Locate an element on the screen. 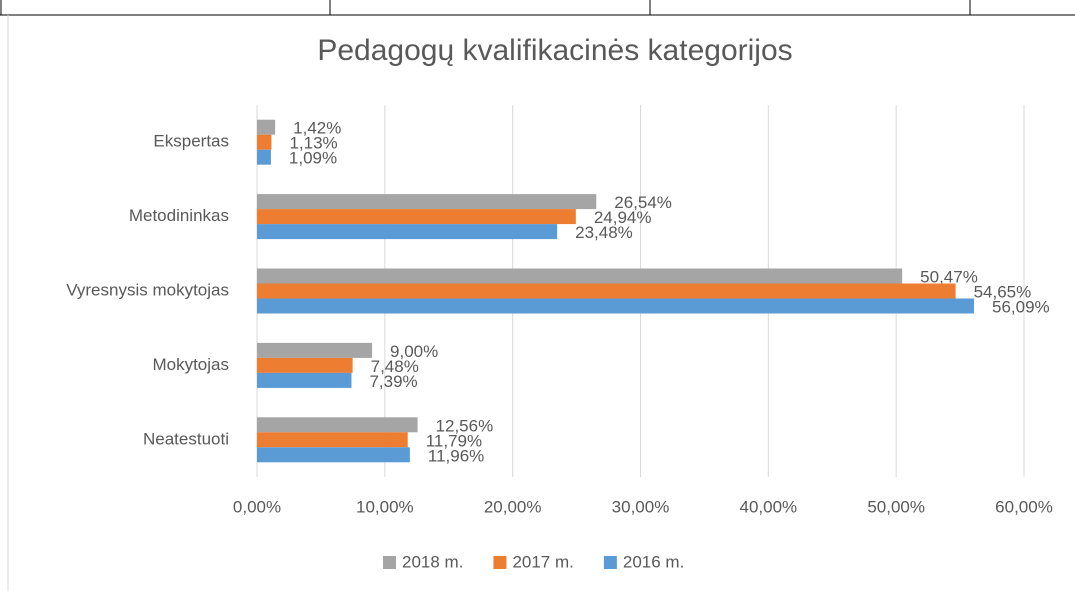 Image resolution: width=1075 pixels, height=591 pixels. data-label: 1,09% is located at coordinates (313, 158).